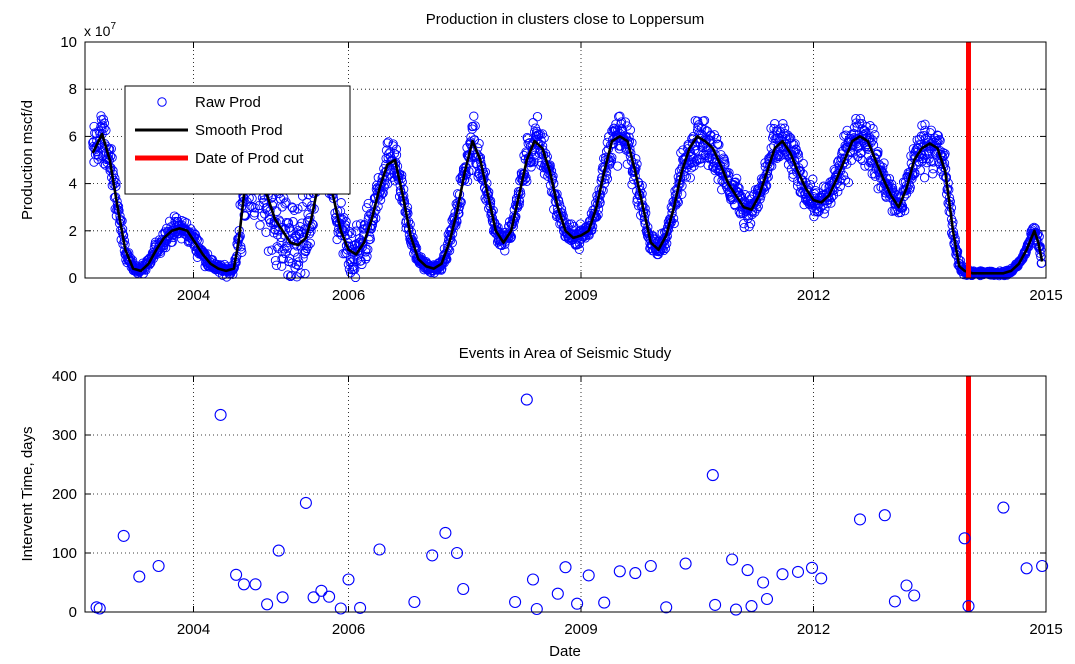 Image resolution: width=1075 pixels, height=664 pixels. Describe the element at coordinates (1045, 629) in the screenshot. I see `events-x-tick-label: 2015` at that location.